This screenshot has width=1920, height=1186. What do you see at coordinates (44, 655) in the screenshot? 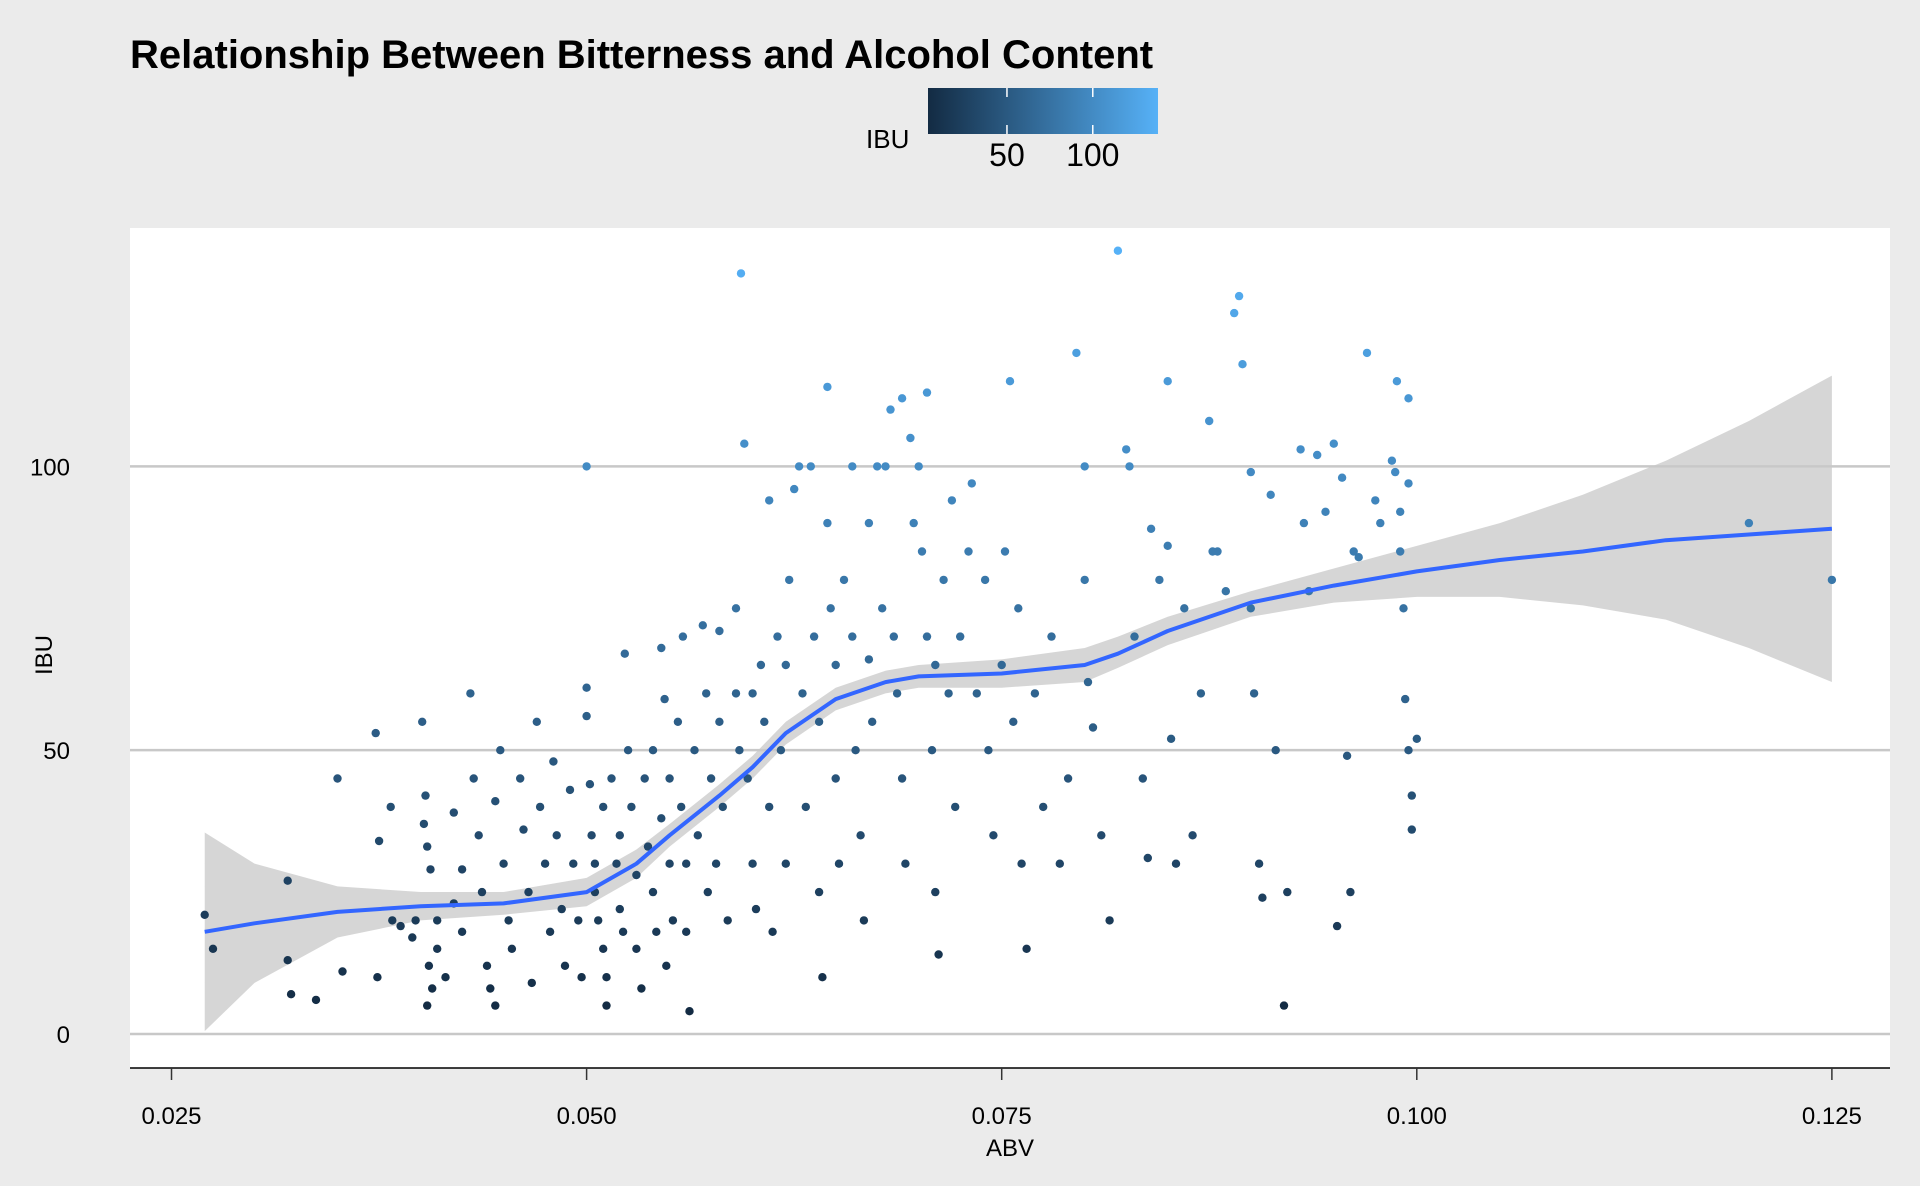
I see `y-axis-label: IBU` at bounding box center [44, 655].